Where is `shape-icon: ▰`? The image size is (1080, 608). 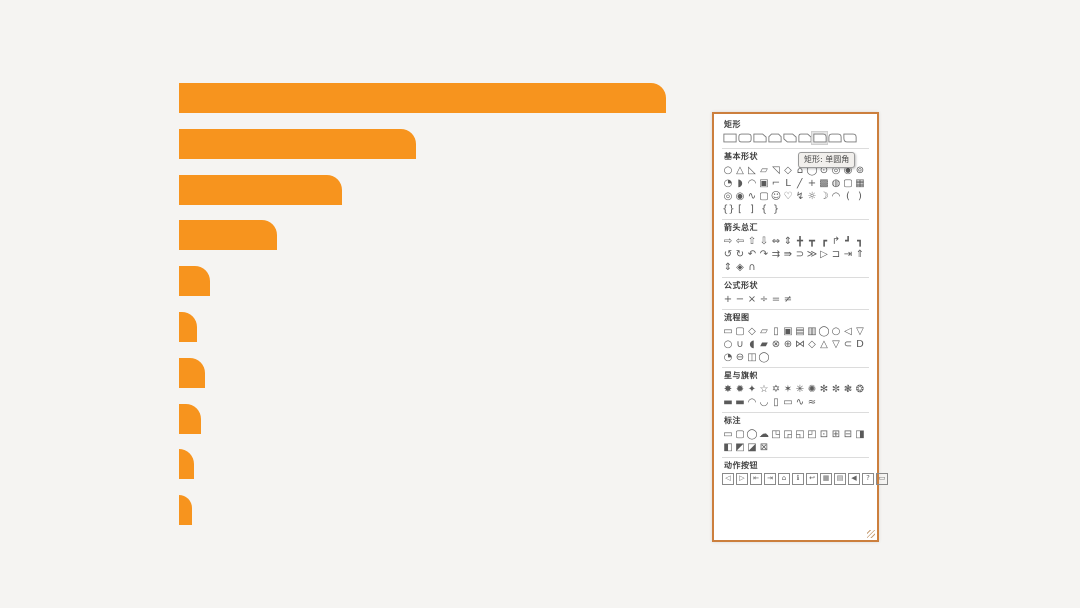 shape-icon: ▰ is located at coordinates (764, 344).